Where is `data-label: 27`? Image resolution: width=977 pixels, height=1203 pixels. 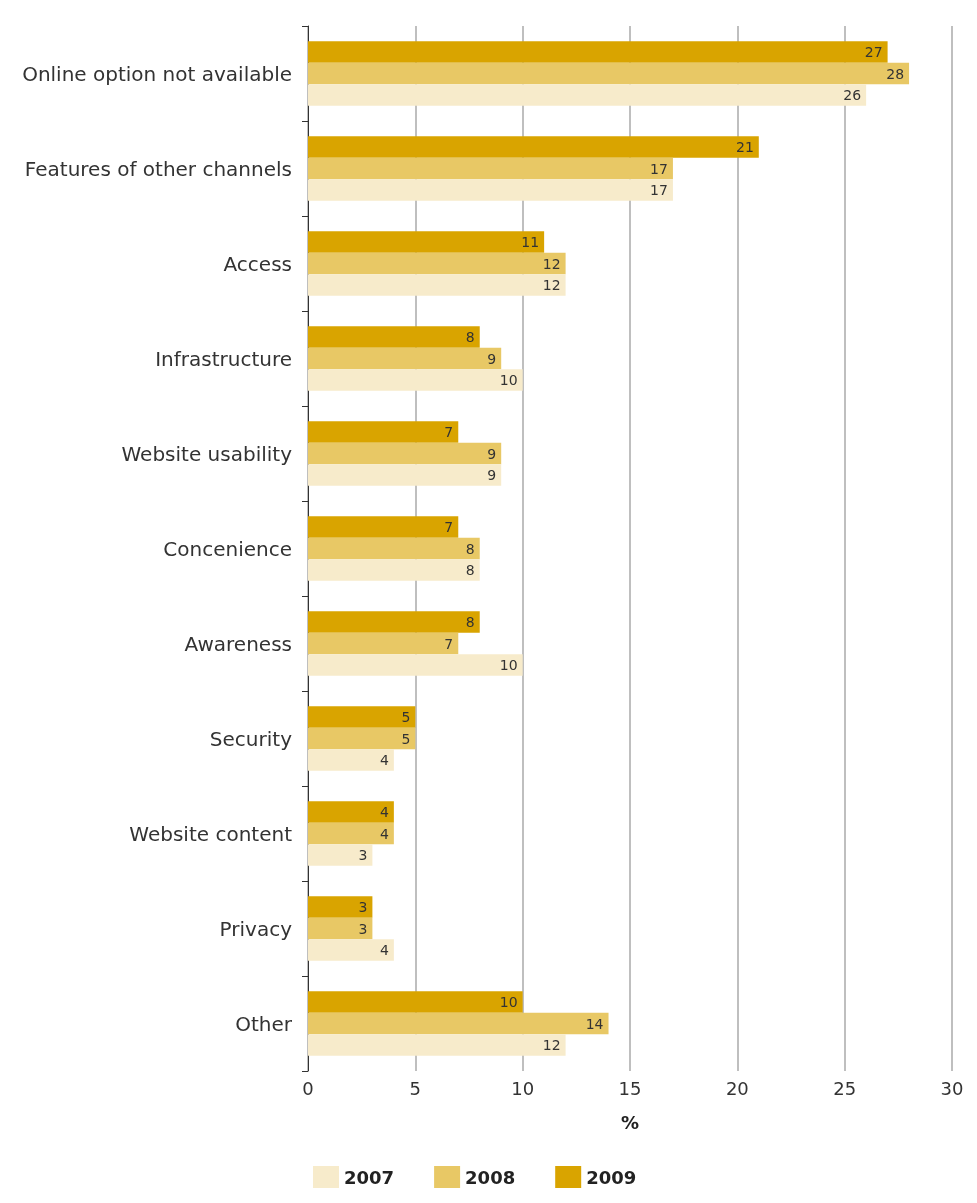 data-label: 27 is located at coordinates (873, 51).